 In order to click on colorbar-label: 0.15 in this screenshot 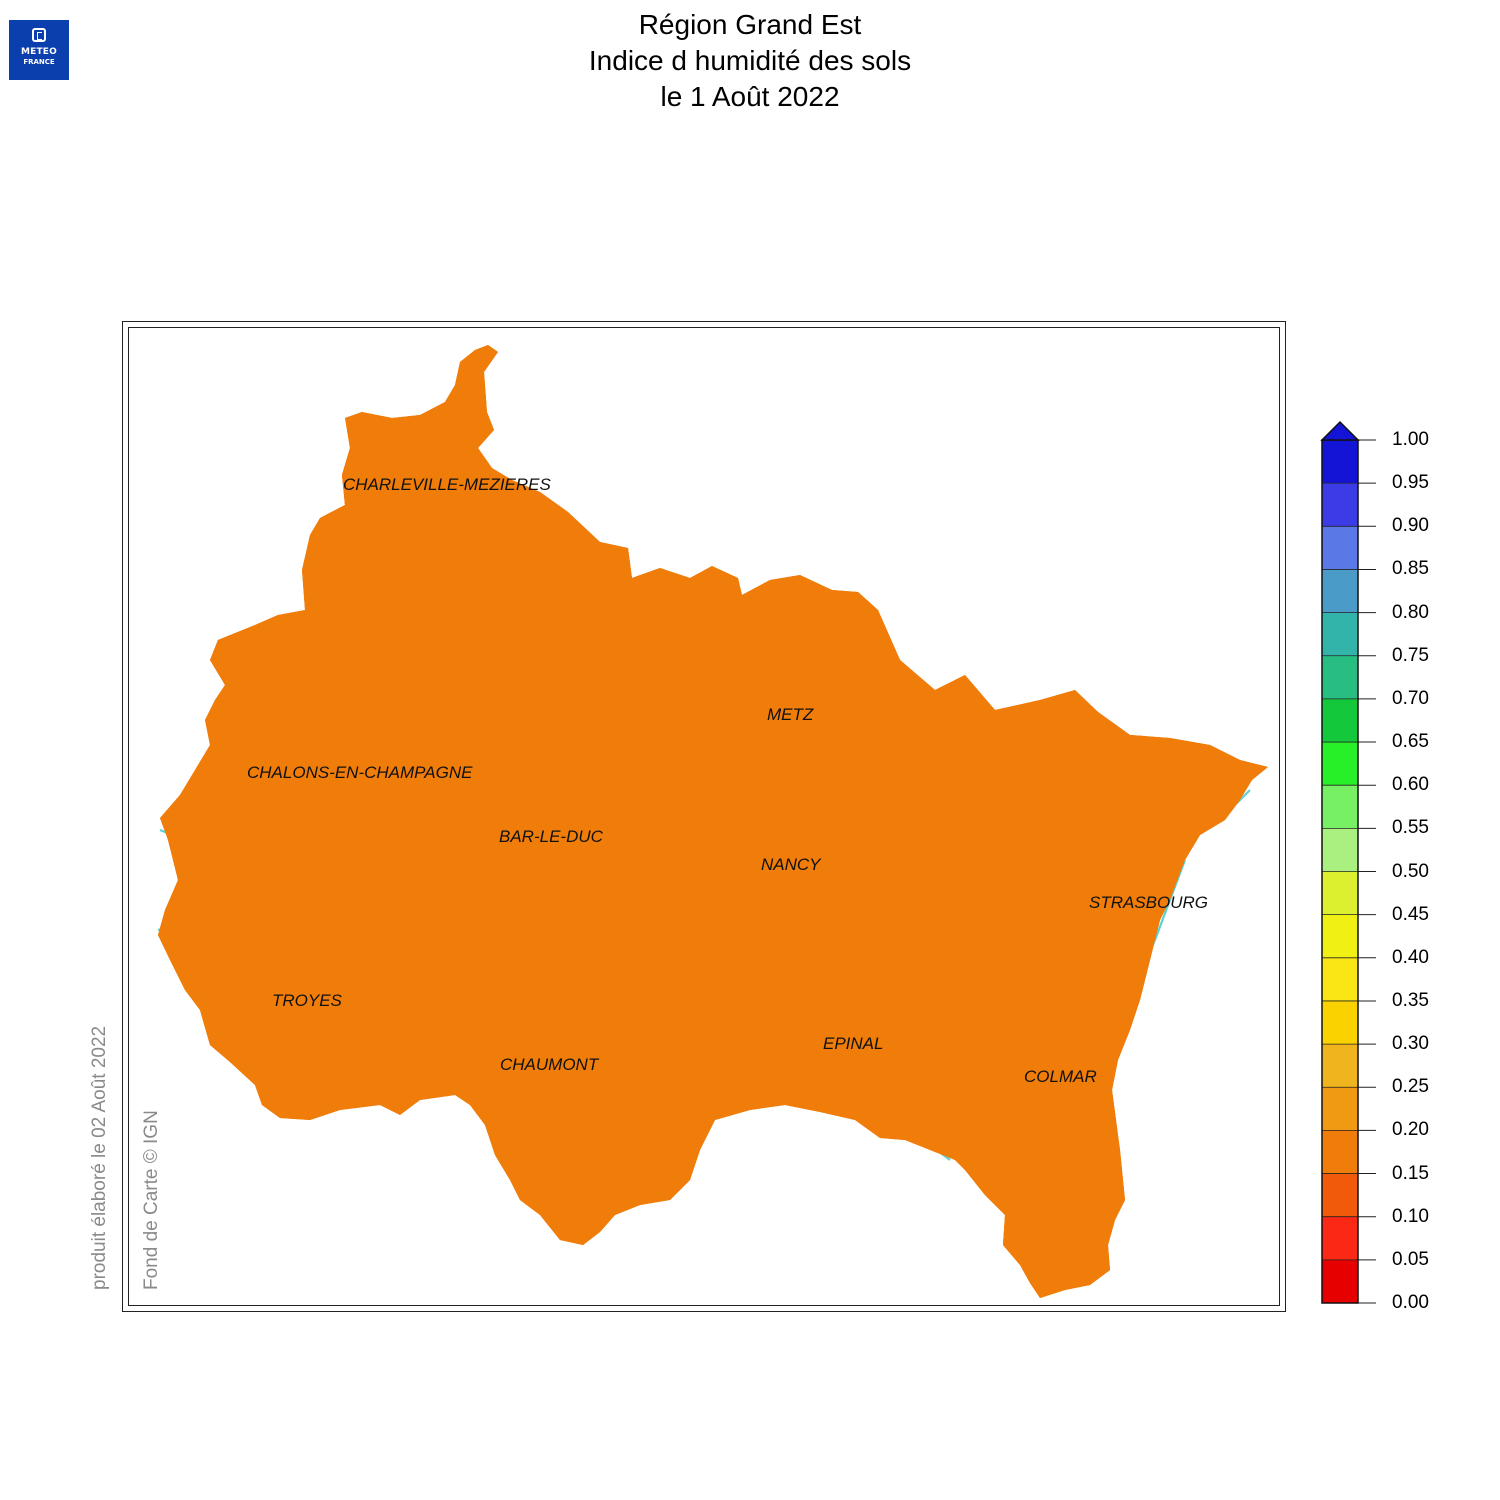, I will do `click(1410, 1173)`.